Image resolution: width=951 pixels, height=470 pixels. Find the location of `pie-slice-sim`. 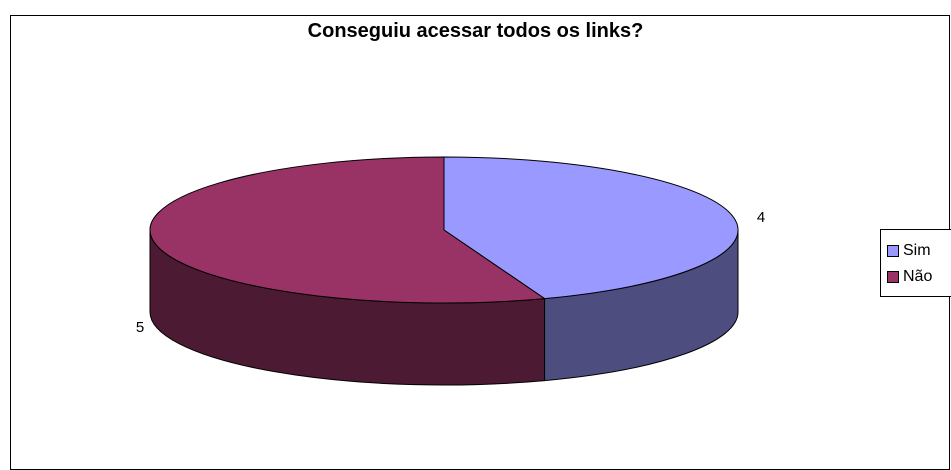

pie-slice-sim is located at coordinates (591, 228).